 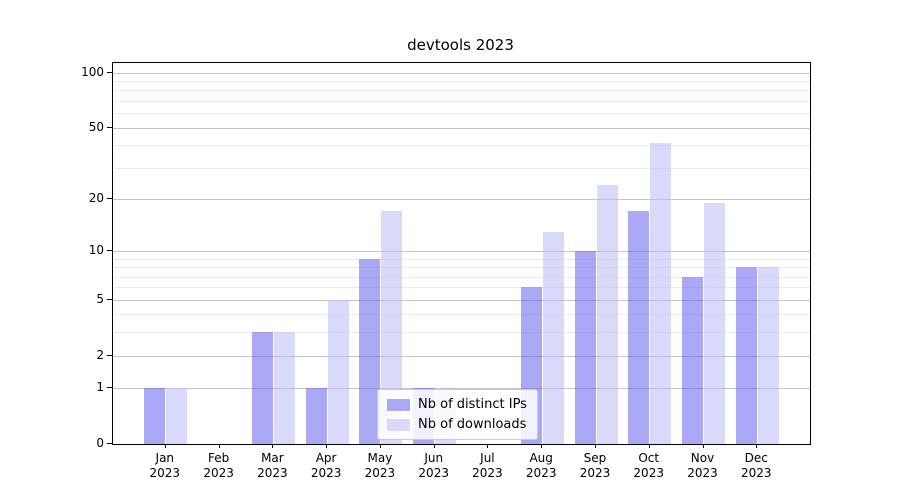 What do you see at coordinates (433, 465) in the screenshot?
I see `x-axis-tick-label: Jun 2023` at bounding box center [433, 465].